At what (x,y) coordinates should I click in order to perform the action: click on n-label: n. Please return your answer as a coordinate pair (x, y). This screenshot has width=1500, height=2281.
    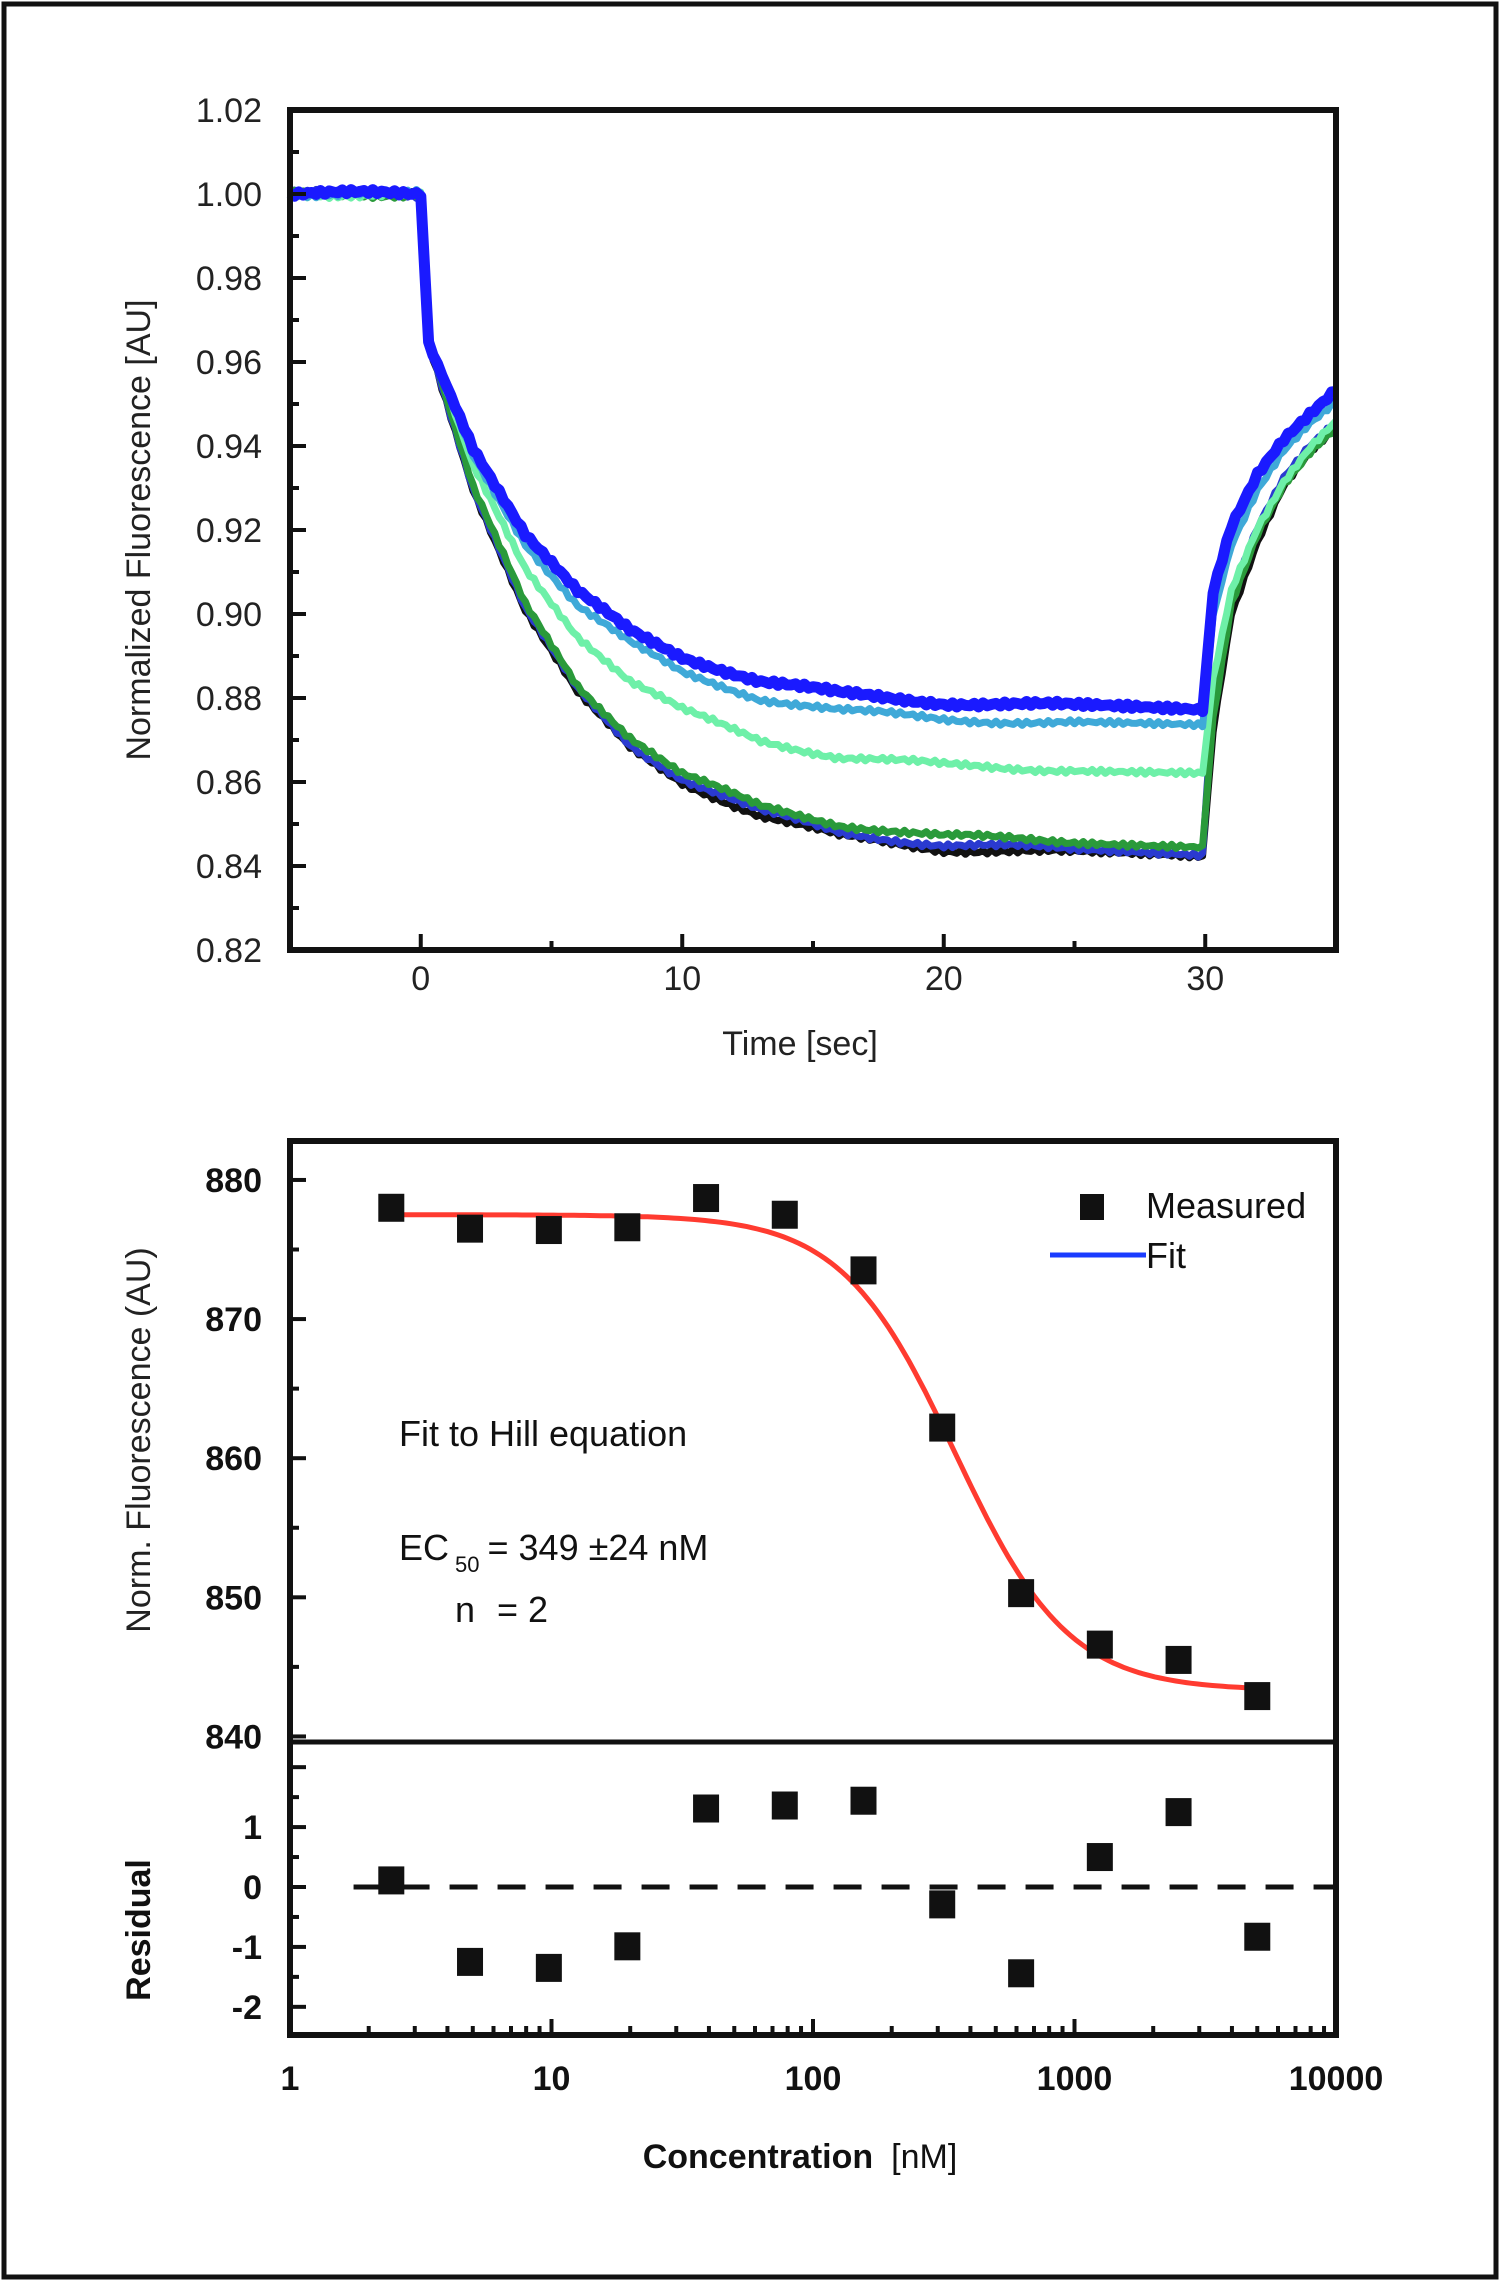
    Looking at the image, I should click on (465, 1609).